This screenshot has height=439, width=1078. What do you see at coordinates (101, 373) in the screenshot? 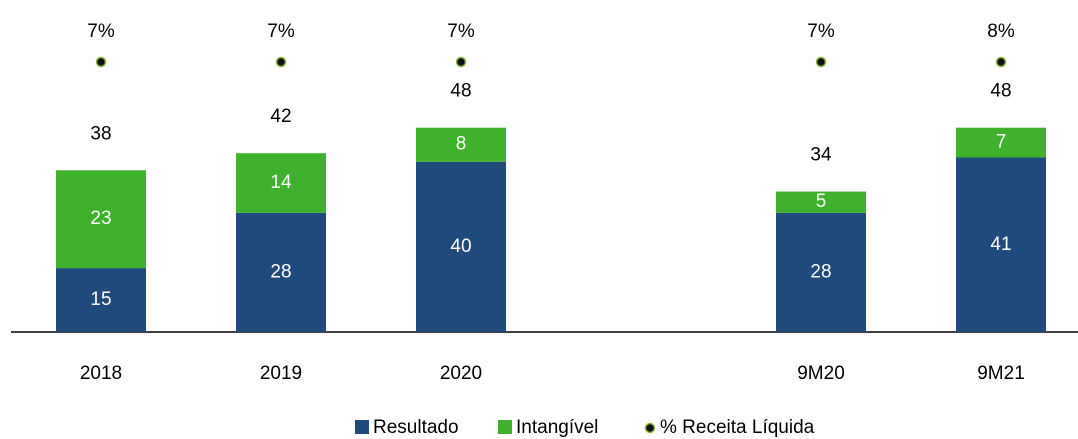
I see `x-tick-label: 2018` at bounding box center [101, 373].